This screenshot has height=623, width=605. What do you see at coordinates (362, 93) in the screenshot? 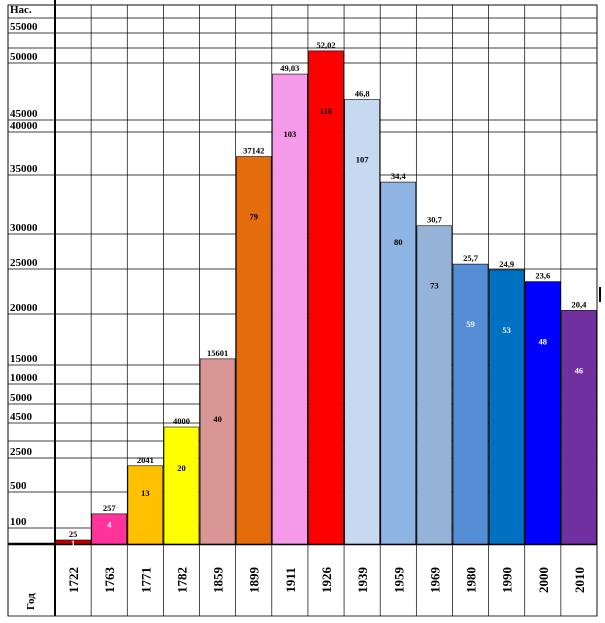
I see `bar-value-label: 46,8` at bounding box center [362, 93].